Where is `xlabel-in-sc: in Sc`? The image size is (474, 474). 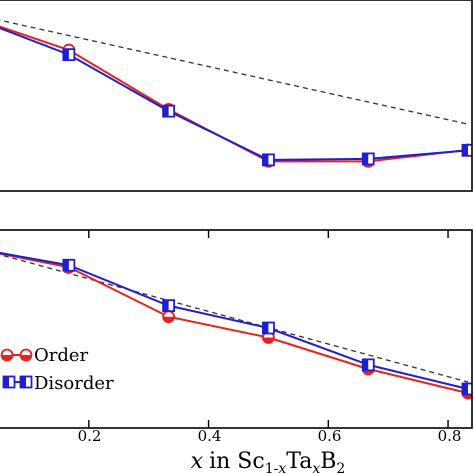
xlabel-in-sc: in Sc is located at coordinates (237, 461).